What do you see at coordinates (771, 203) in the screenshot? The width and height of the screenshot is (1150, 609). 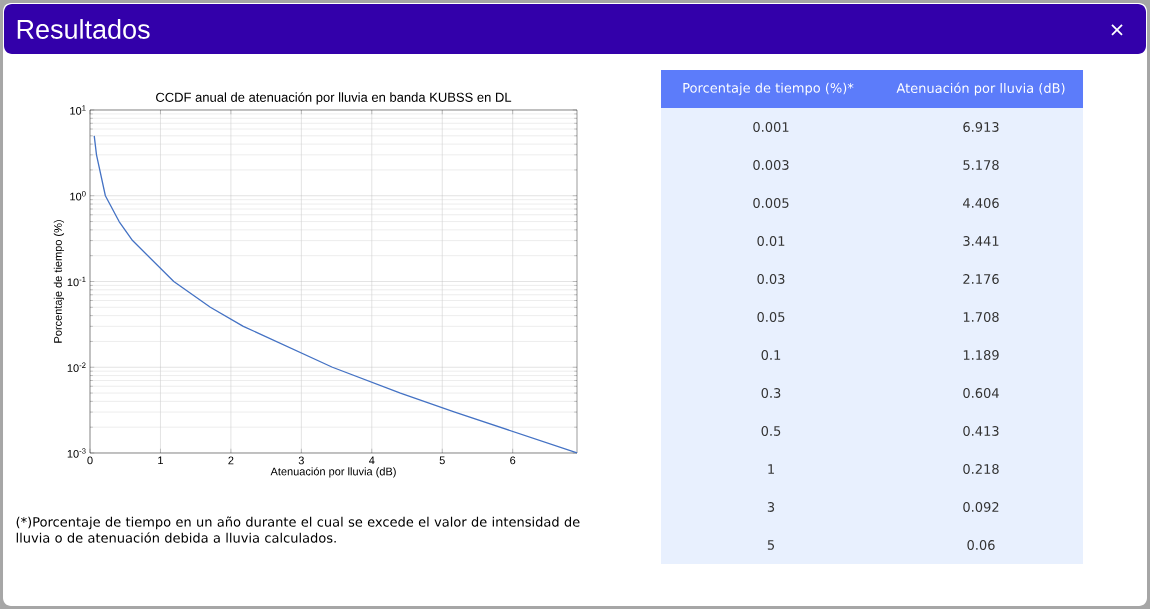 I see `text: 0.005` at bounding box center [771, 203].